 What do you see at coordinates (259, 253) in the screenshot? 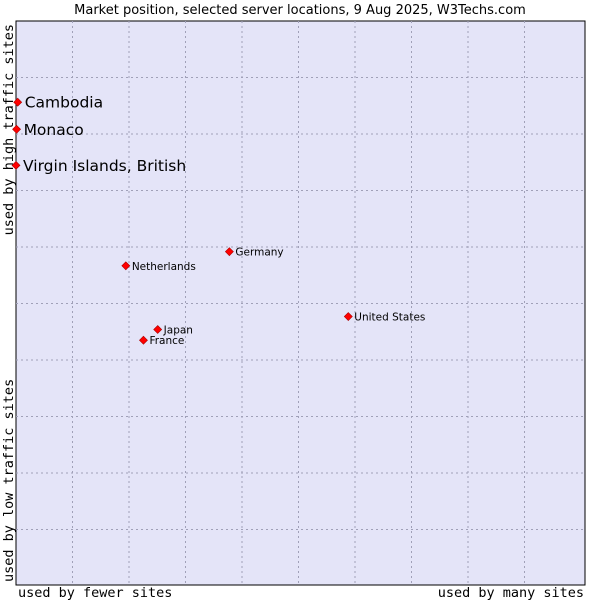
I see `point-label: Germany` at bounding box center [259, 253].